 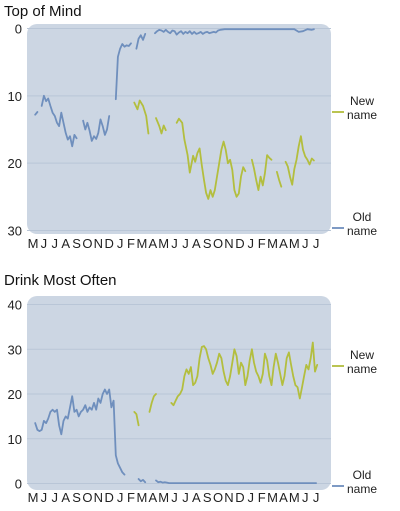 I want to click on series-line-old, so click(x=175, y=436).